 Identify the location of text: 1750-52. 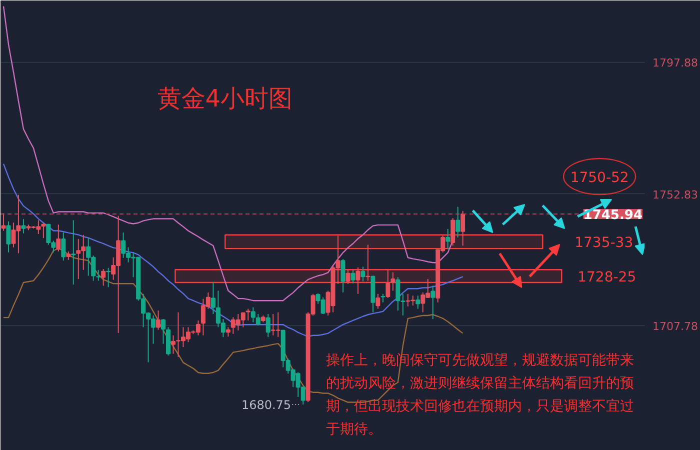
(599, 178).